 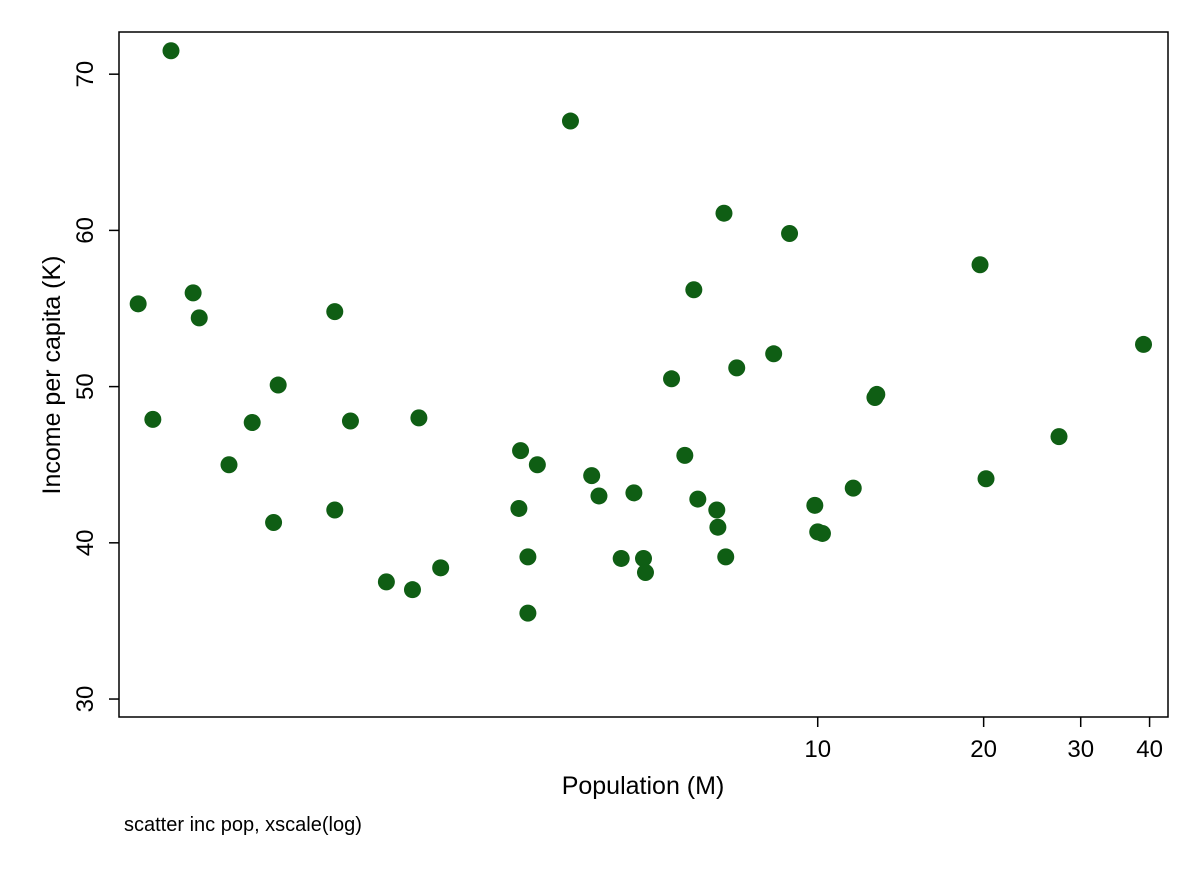 I want to click on x-tick-label: 30, so click(x=1080, y=749).